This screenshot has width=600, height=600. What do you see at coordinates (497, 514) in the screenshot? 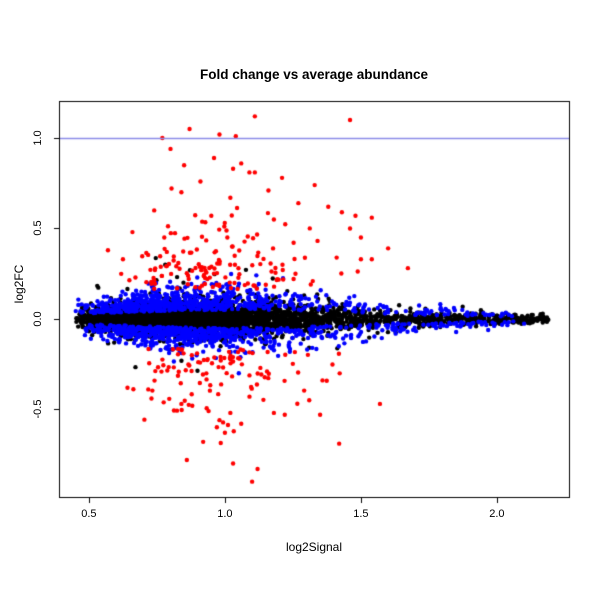
I see `x-tick-label: 2.0` at bounding box center [497, 514].